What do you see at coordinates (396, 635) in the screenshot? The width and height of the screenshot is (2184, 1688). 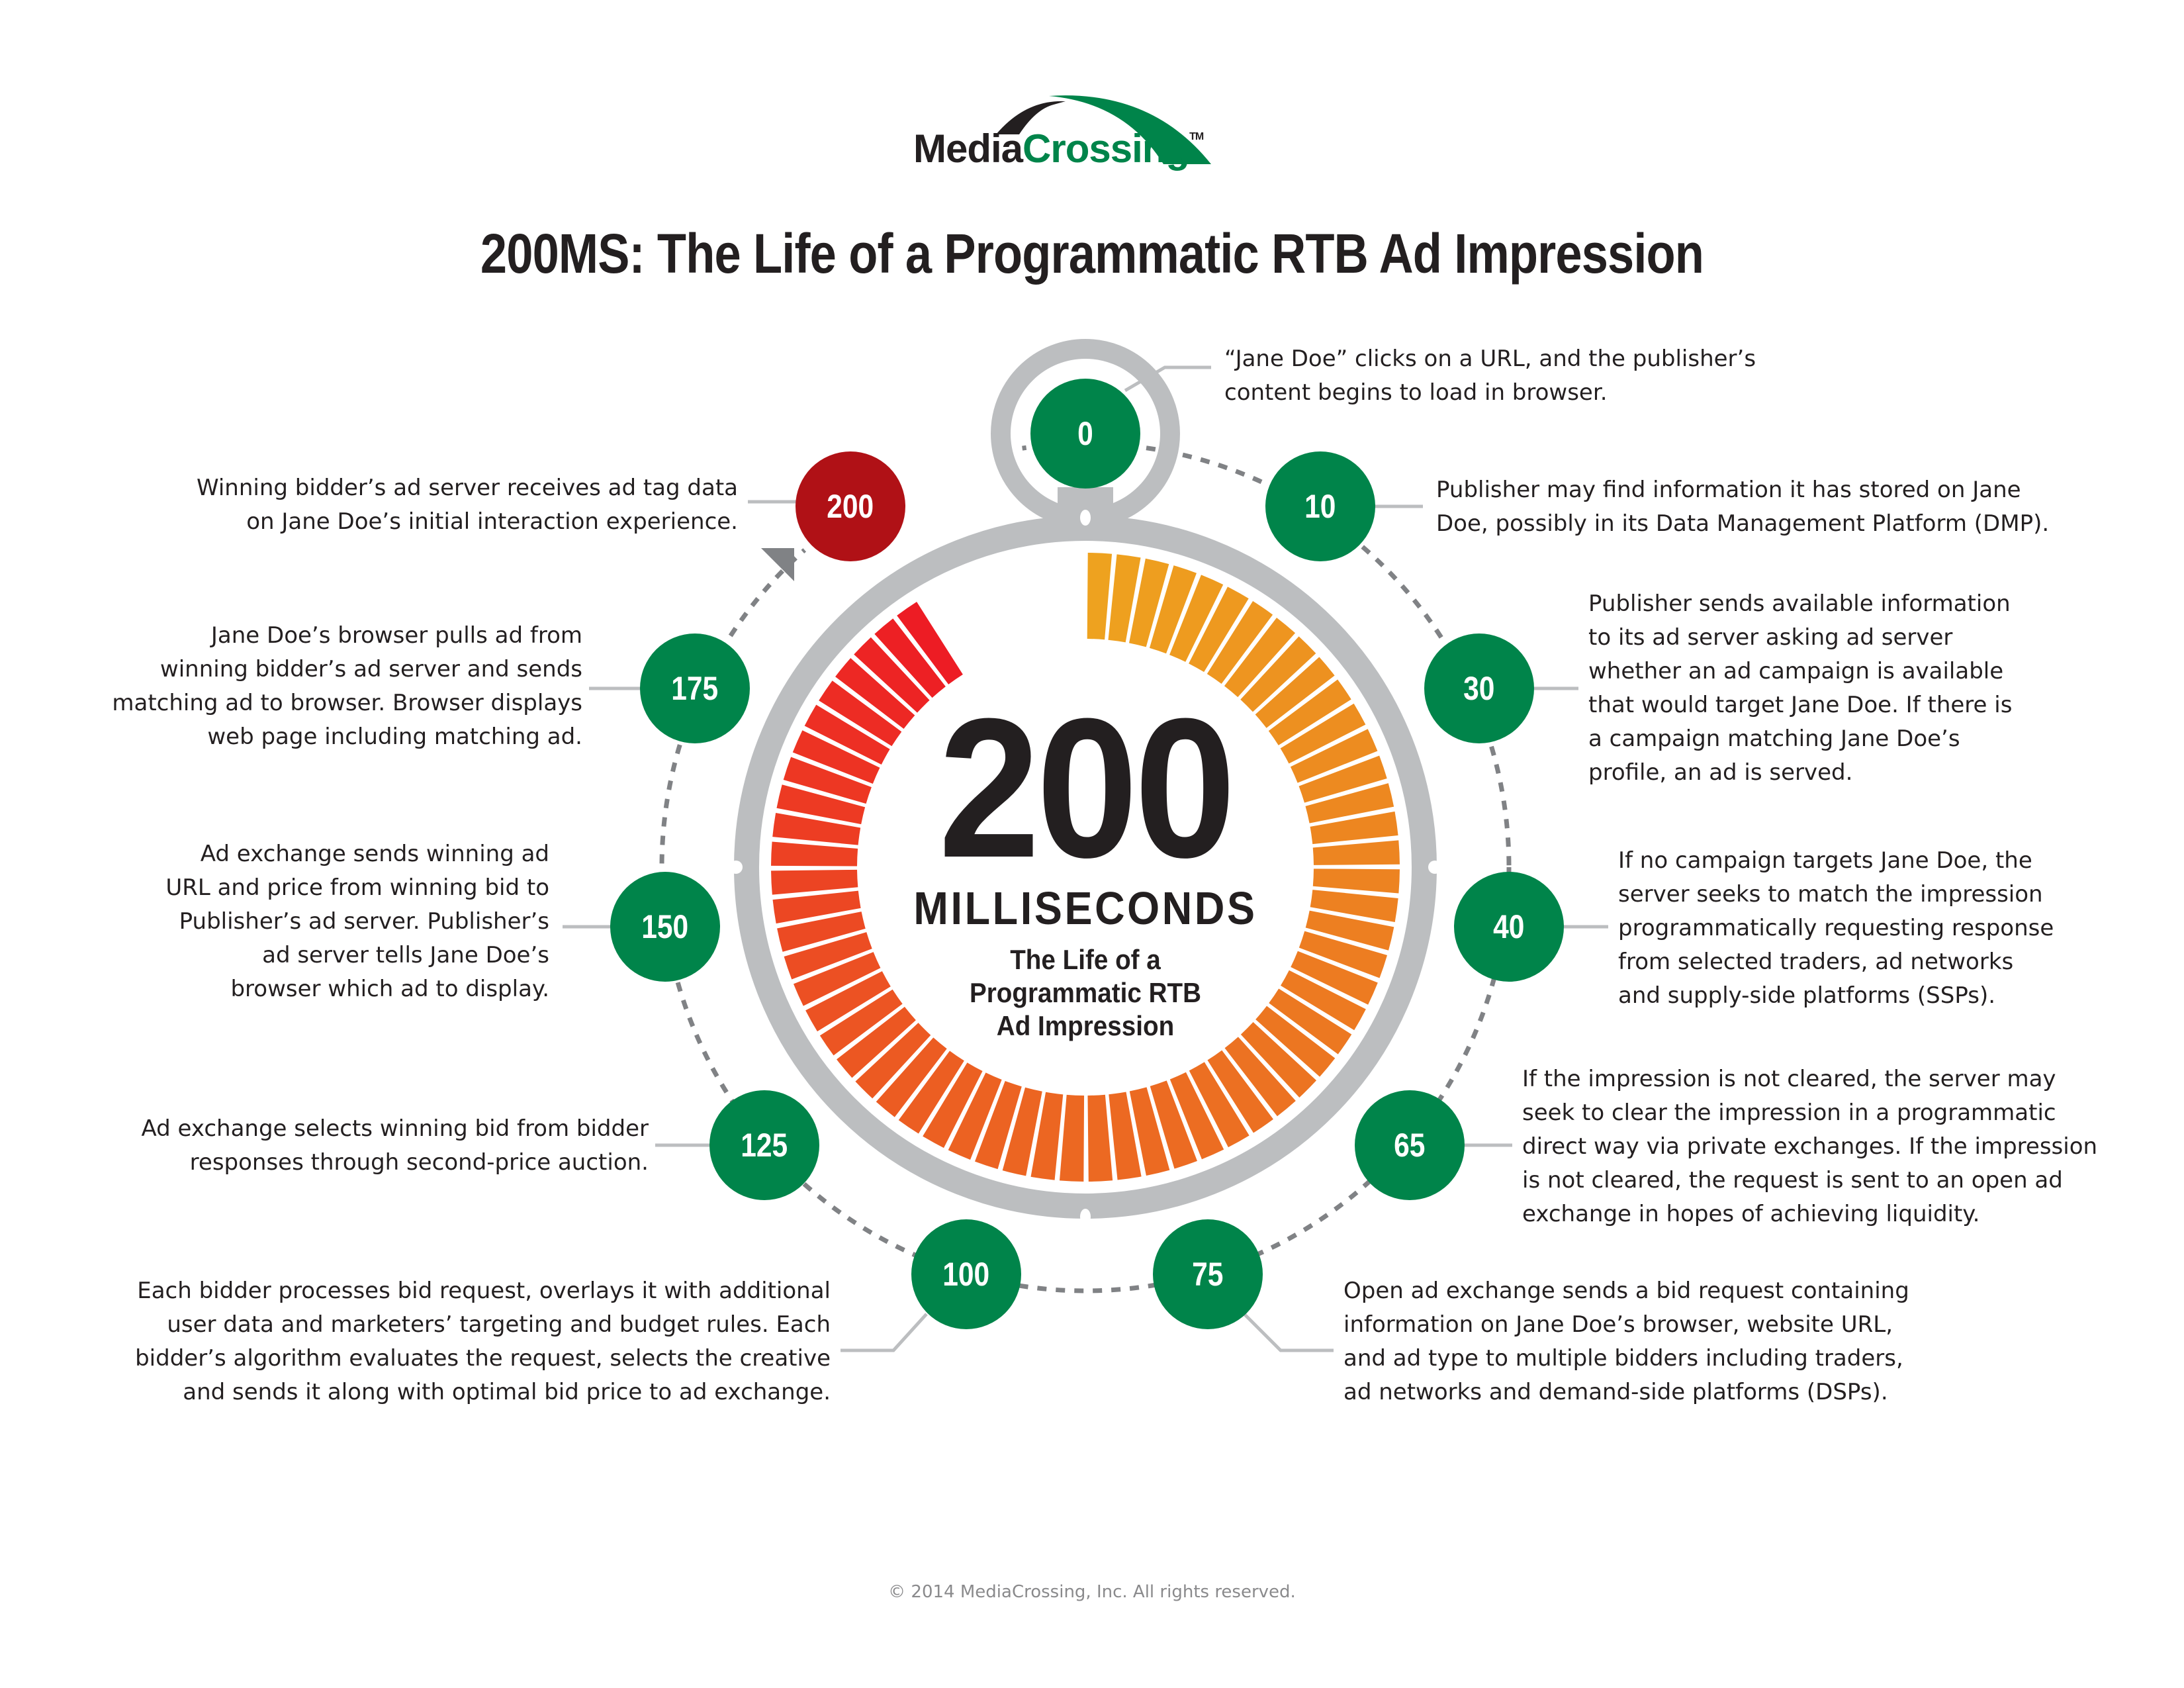 I see `desc-line: Jane Doe’s browser pulls ad from` at bounding box center [396, 635].